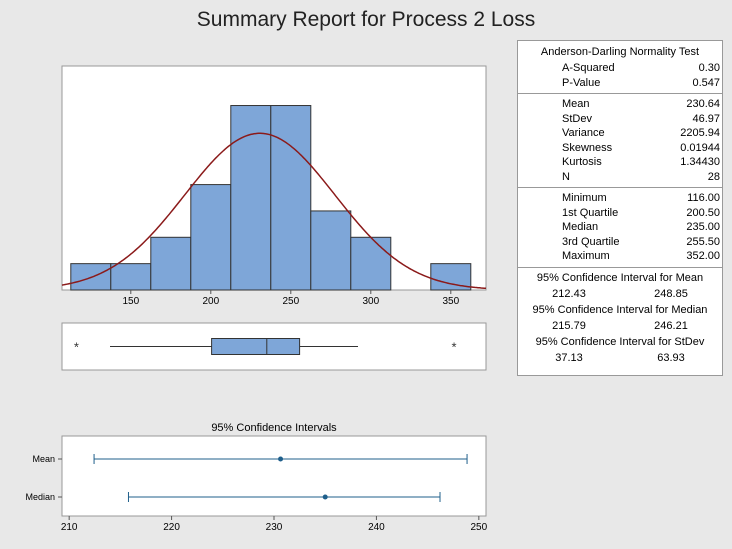 The height and width of the screenshot is (549, 732). What do you see at coordinates (569, 325) in the screenshot?
I see `ci-median-low: 215.79` at bounding box center [569, 325].